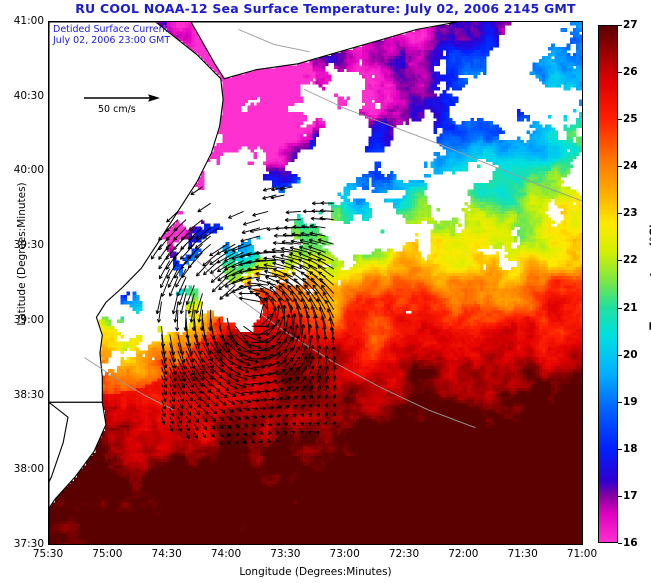 The height and width of the screenshot is (583, 651). I want to click on longitude-tick: 71:00, so click(582, 554).